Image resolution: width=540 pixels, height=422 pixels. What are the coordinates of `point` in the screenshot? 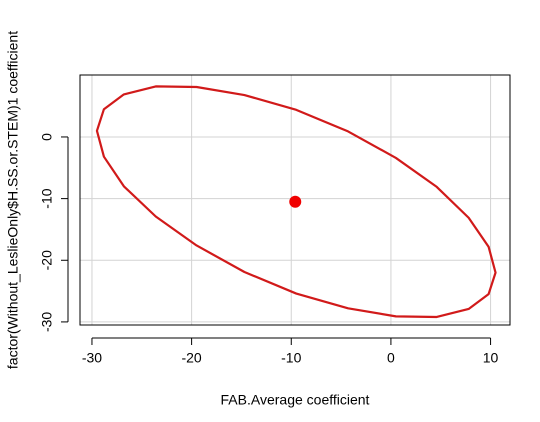 It's located at (295, 201).